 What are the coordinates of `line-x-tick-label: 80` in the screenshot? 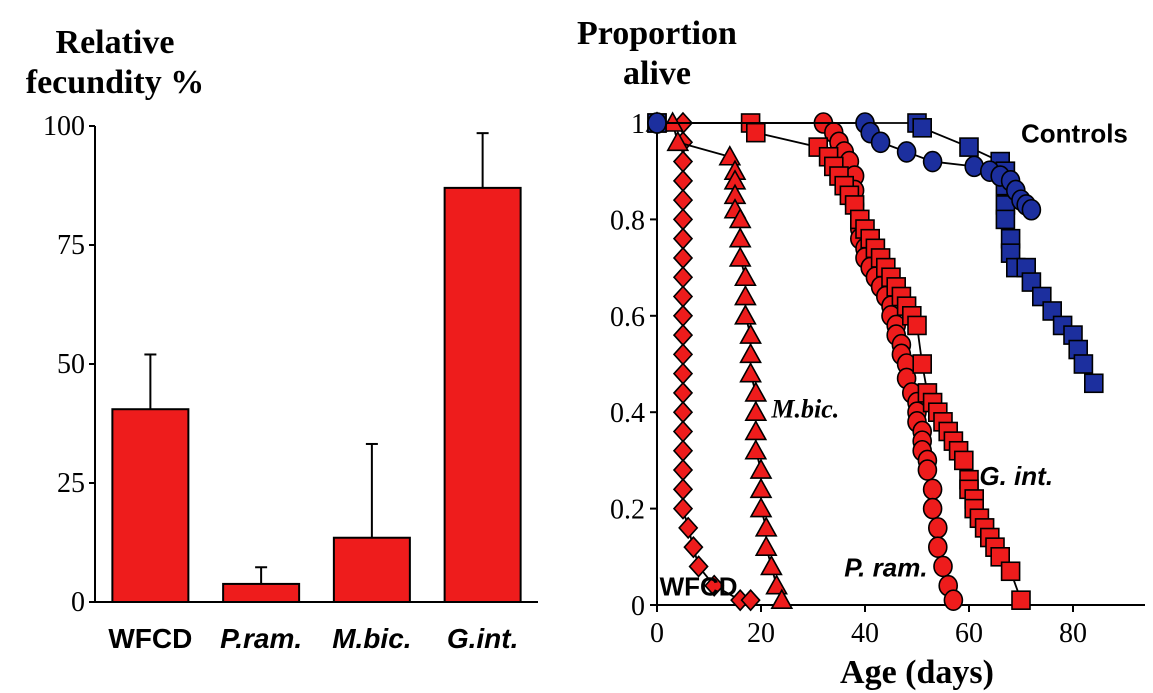 It's located at (1073, 633).